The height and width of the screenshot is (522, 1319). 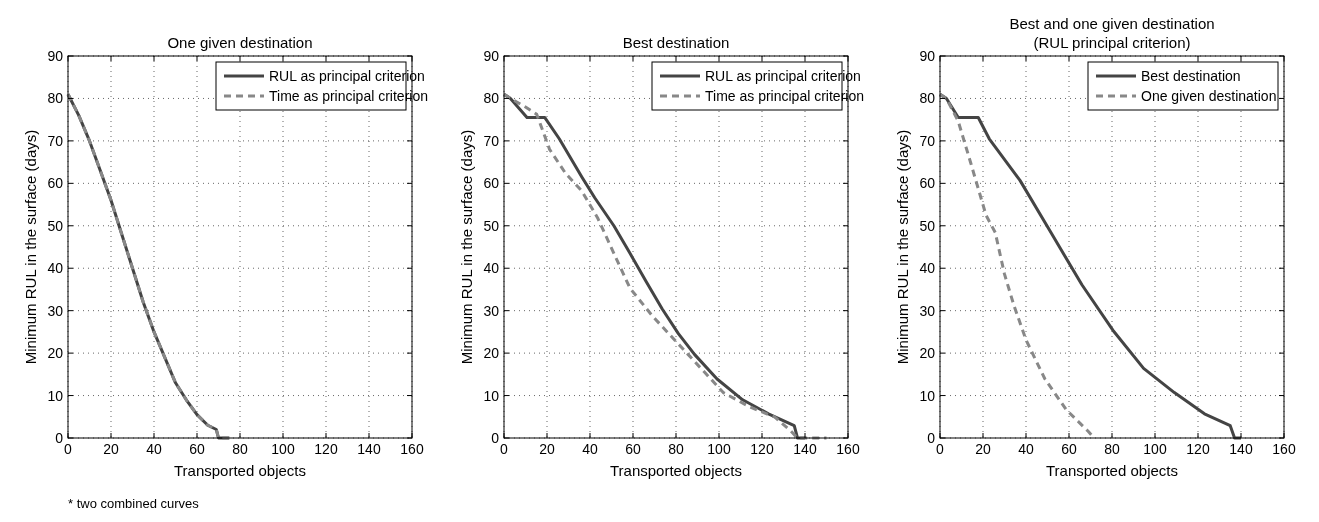 I want to click on chart-title: Best destination, so click(x=676, y=42).